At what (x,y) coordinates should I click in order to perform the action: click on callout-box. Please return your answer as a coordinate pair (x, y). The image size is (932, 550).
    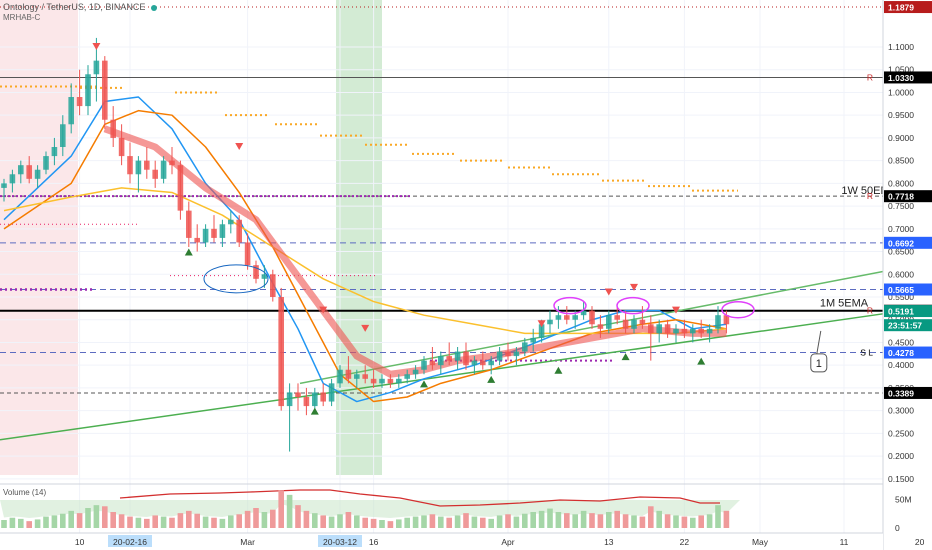
    Looking at the image, I should click on (819, 363).